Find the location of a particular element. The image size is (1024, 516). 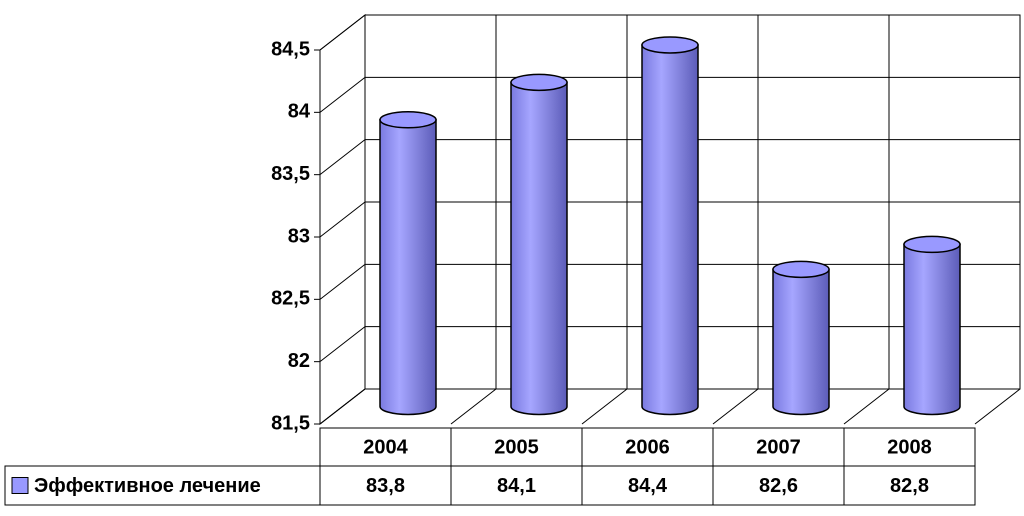

data-label: 84,4 is located at coordinates (648, 486).